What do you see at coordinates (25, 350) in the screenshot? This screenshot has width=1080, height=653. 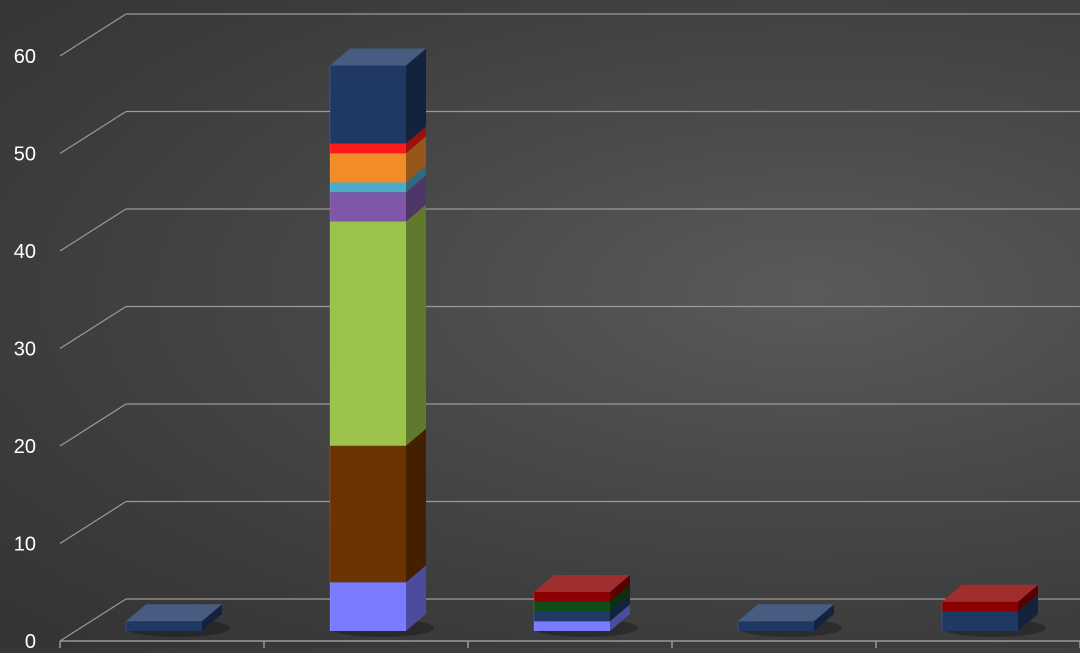 I see `y-tick-label: 30` at bounding box center [25, 350].